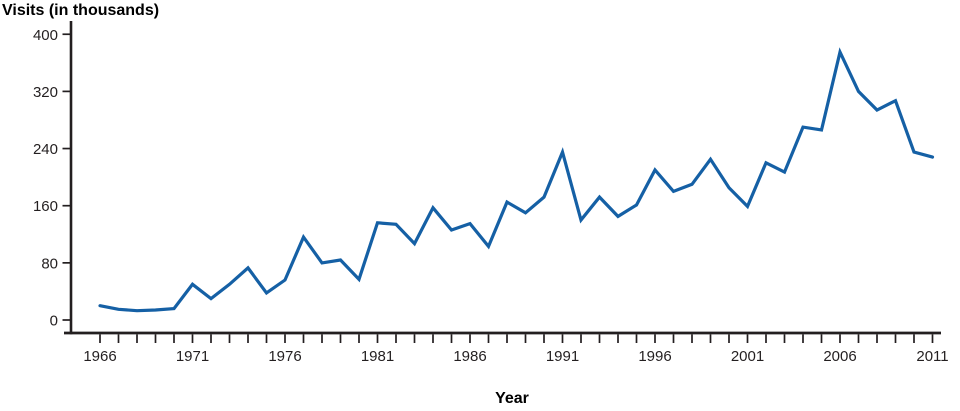 This screenshot has width=960, height=411. I want to click on x-axis: 1966 1971 1976 1981 1986 1991 1996 2001 2006 2011, so click(506, 348).